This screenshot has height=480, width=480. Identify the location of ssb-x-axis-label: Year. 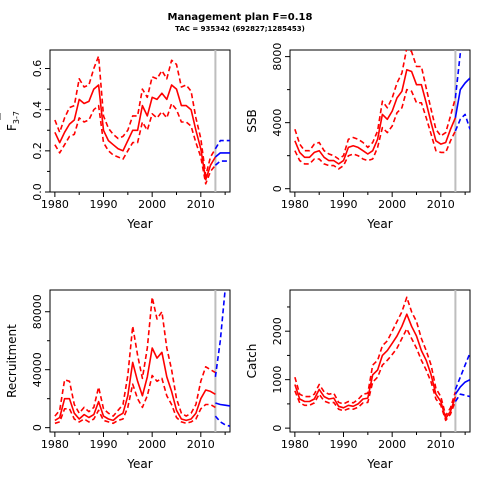
(379, 224).